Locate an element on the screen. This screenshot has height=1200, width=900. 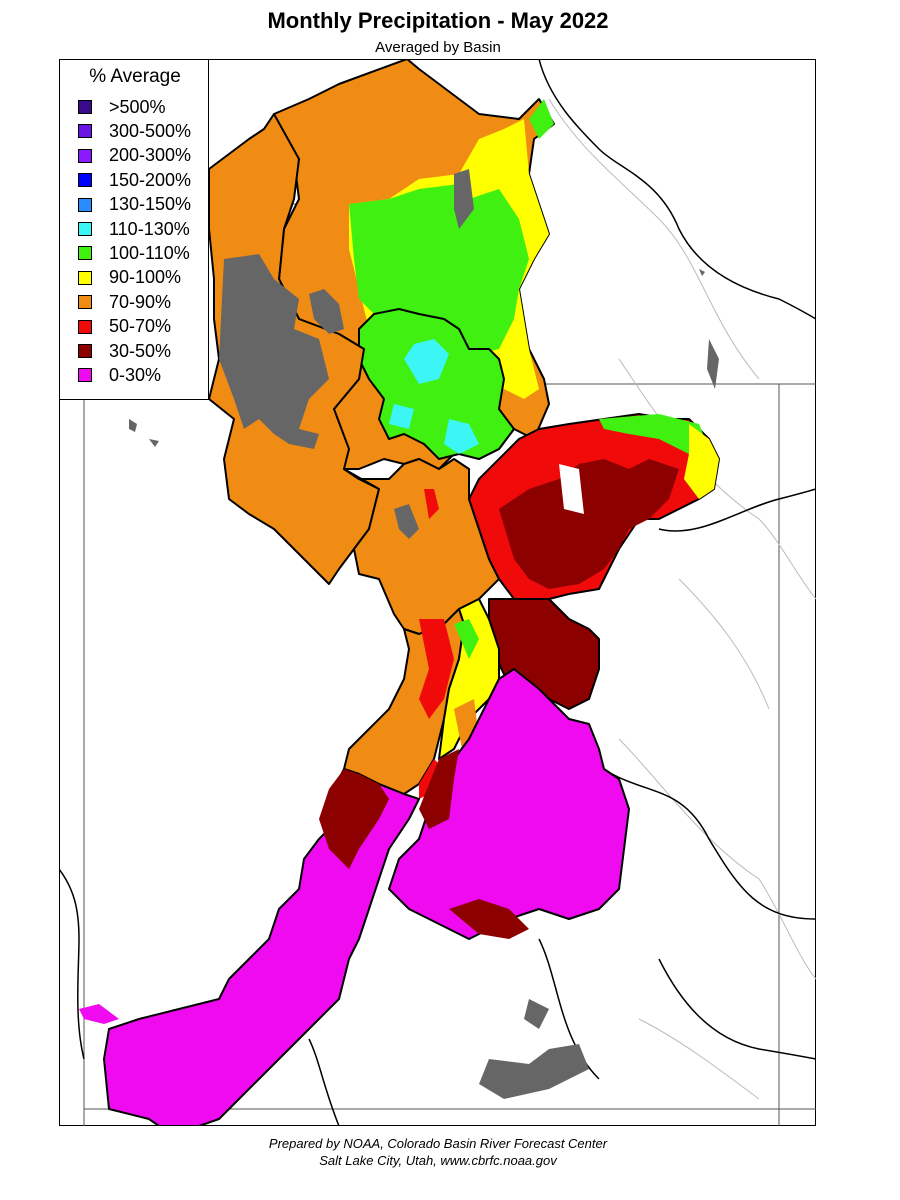
legend-item: 50-70% is located at coordinates (124, 327).